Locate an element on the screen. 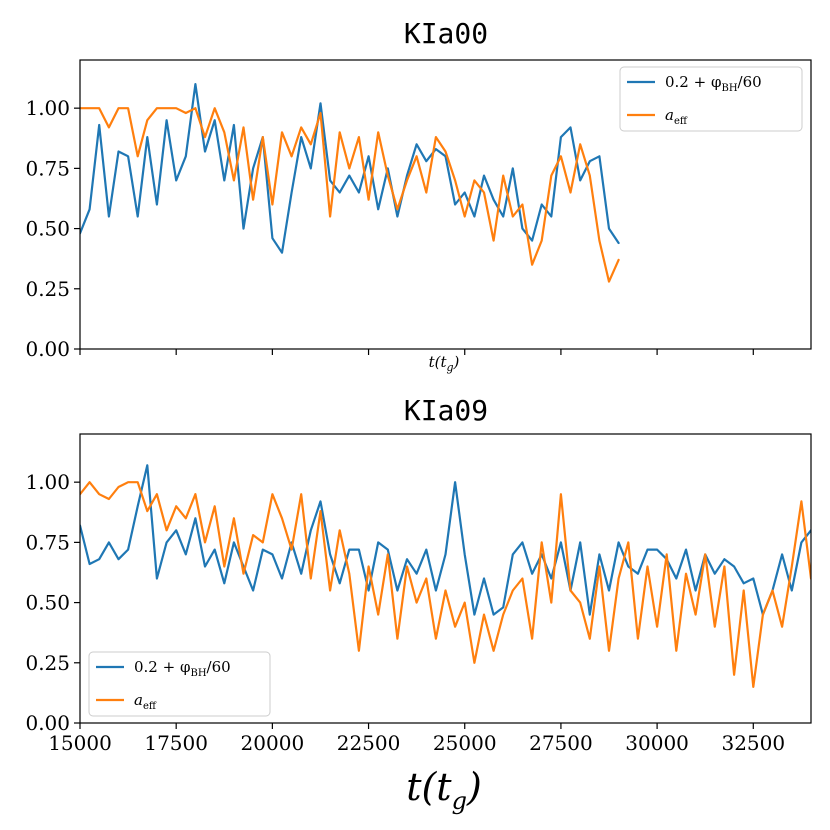 Image resolution: width=830 pixels, height=830 pixels. series-line-aeff is located at coordinates (350, 195).